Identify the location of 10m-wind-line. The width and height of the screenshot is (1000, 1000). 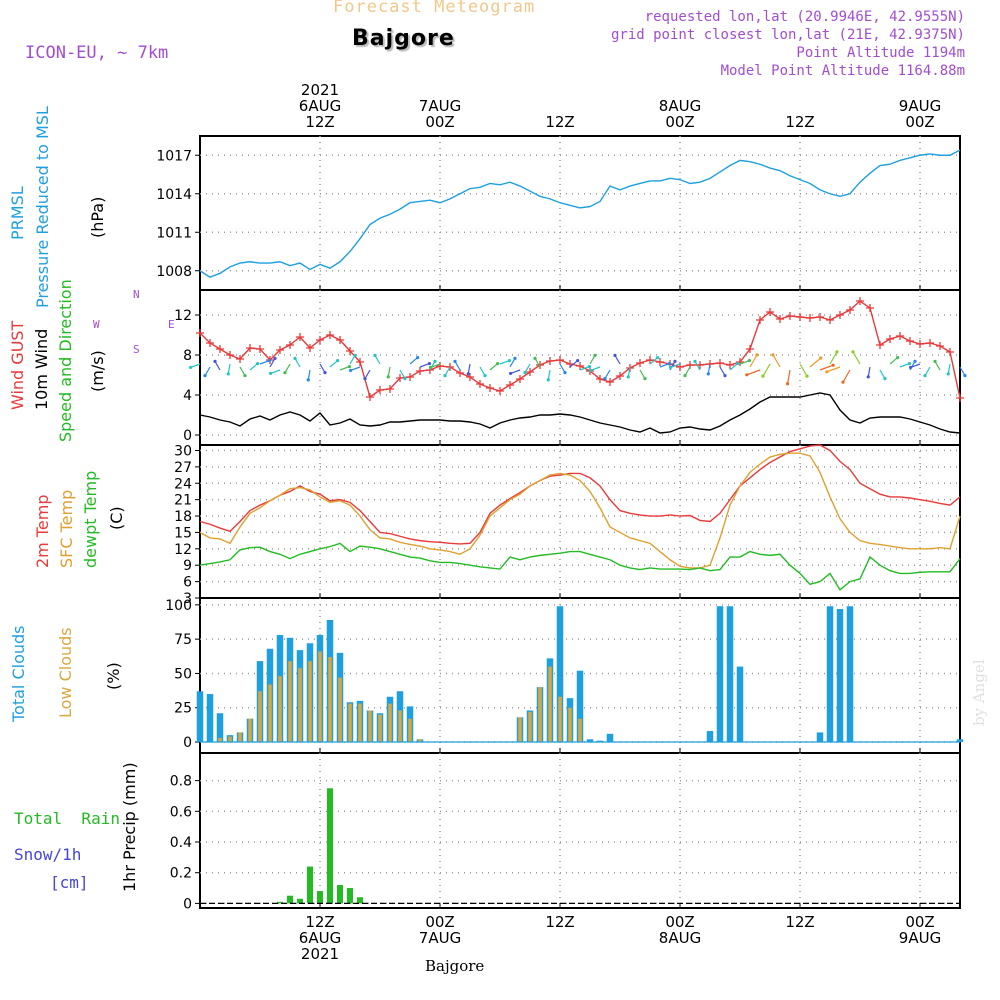
(580, 413).